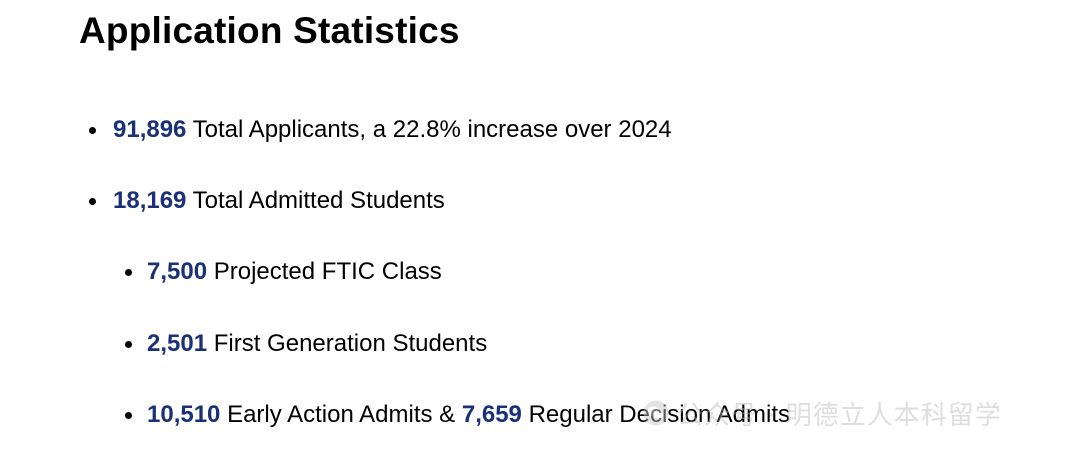 Image resolution: width=1080 pixels, height=458 pixels. What do you see at coordinates (184, 414) in the screenshot?
I see `stat-value: 10,510` at bounding box center [184, 414].